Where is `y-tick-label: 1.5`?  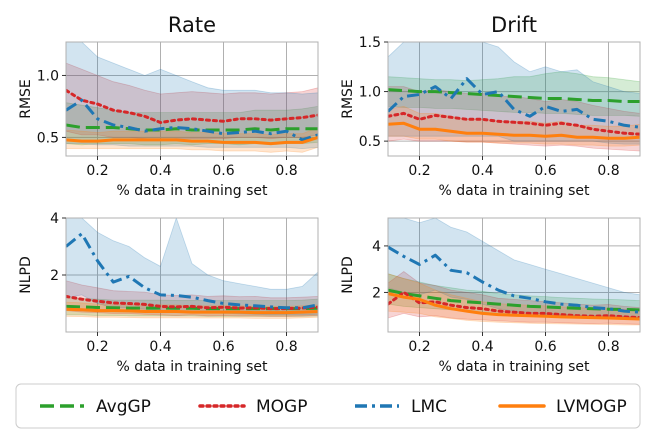 y-tick-label: 1.5 is located at coordinates (370, 43).